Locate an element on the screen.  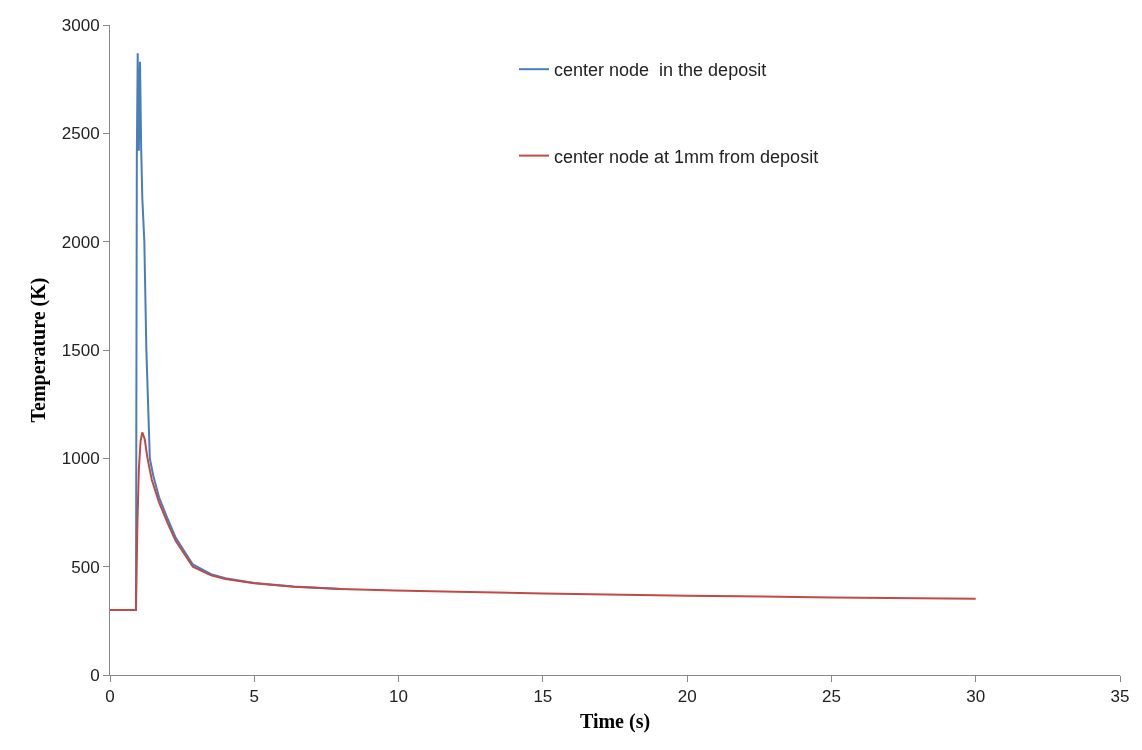
legend-label: center node in the deposit is located at coordinates (660, 70).